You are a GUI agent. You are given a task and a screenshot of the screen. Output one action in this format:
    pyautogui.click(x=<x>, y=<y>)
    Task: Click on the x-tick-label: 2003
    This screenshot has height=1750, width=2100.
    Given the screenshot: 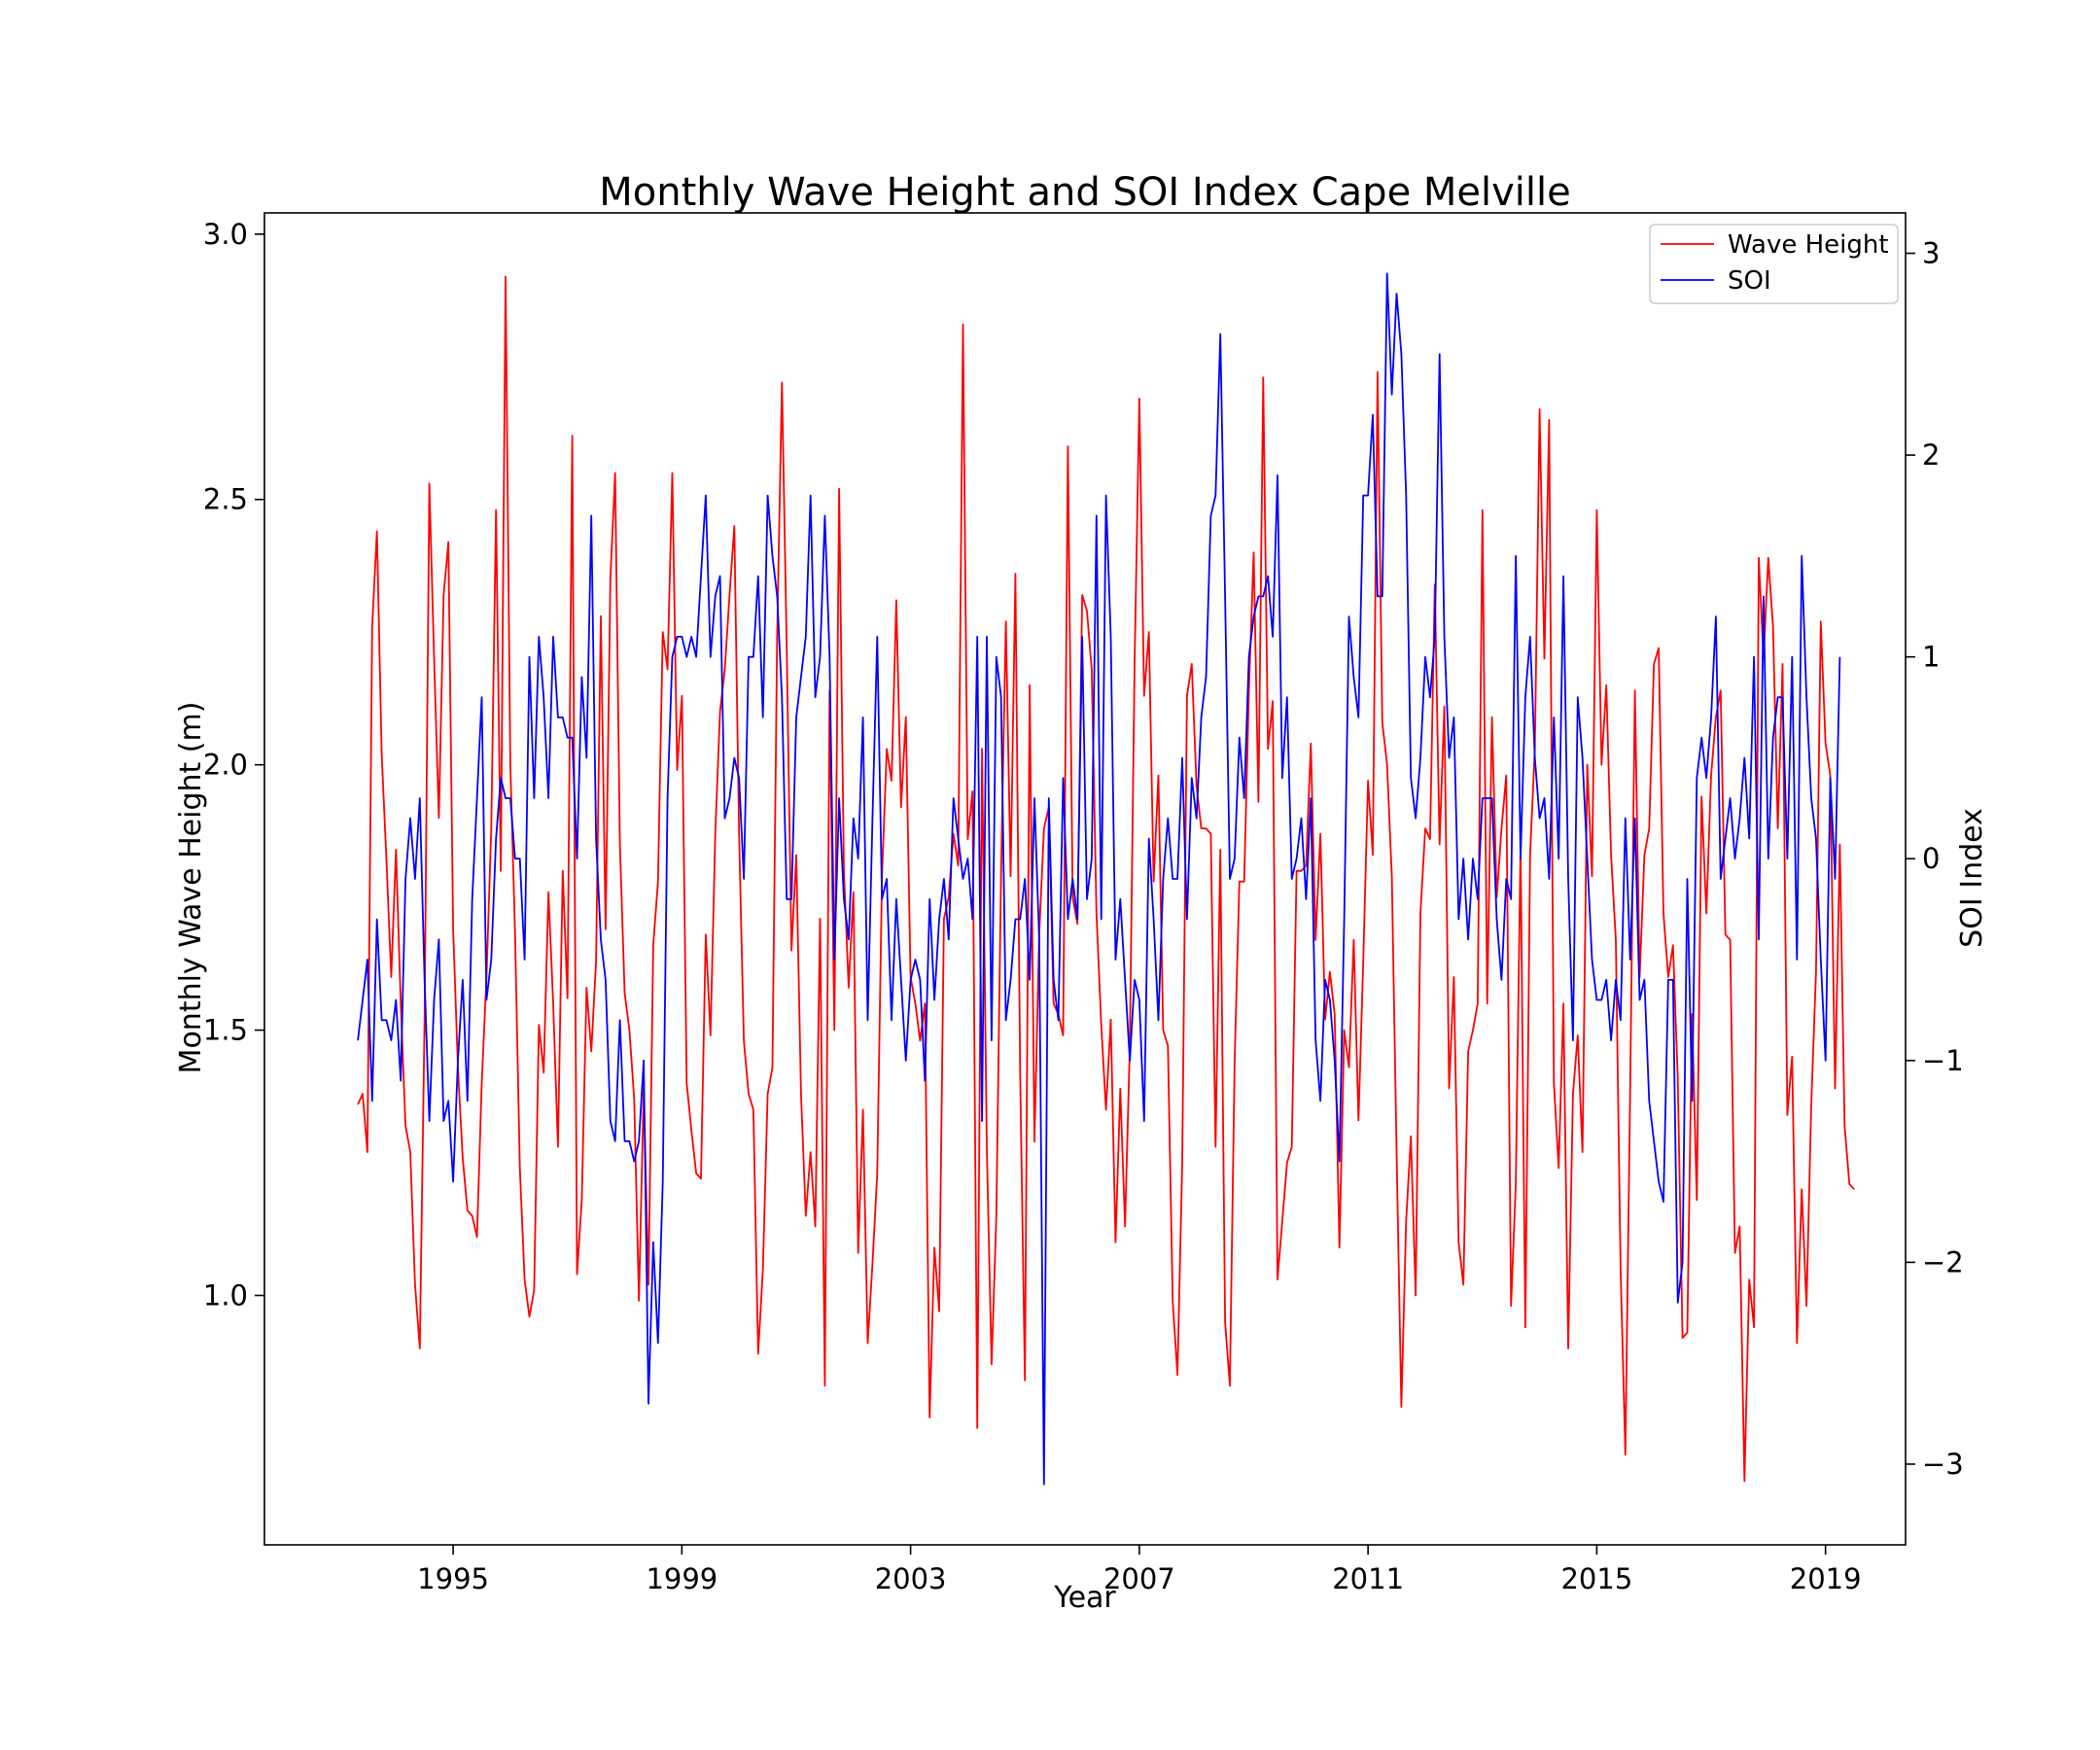 What is the action you would take?
    pyautogui.click(x=911, y=1578)
    